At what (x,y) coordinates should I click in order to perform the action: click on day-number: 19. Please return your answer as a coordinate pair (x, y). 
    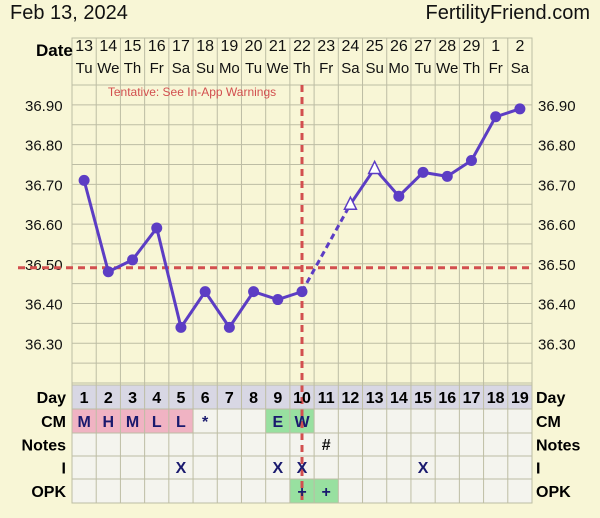
    Looking at the image, I should click on (520, 398).